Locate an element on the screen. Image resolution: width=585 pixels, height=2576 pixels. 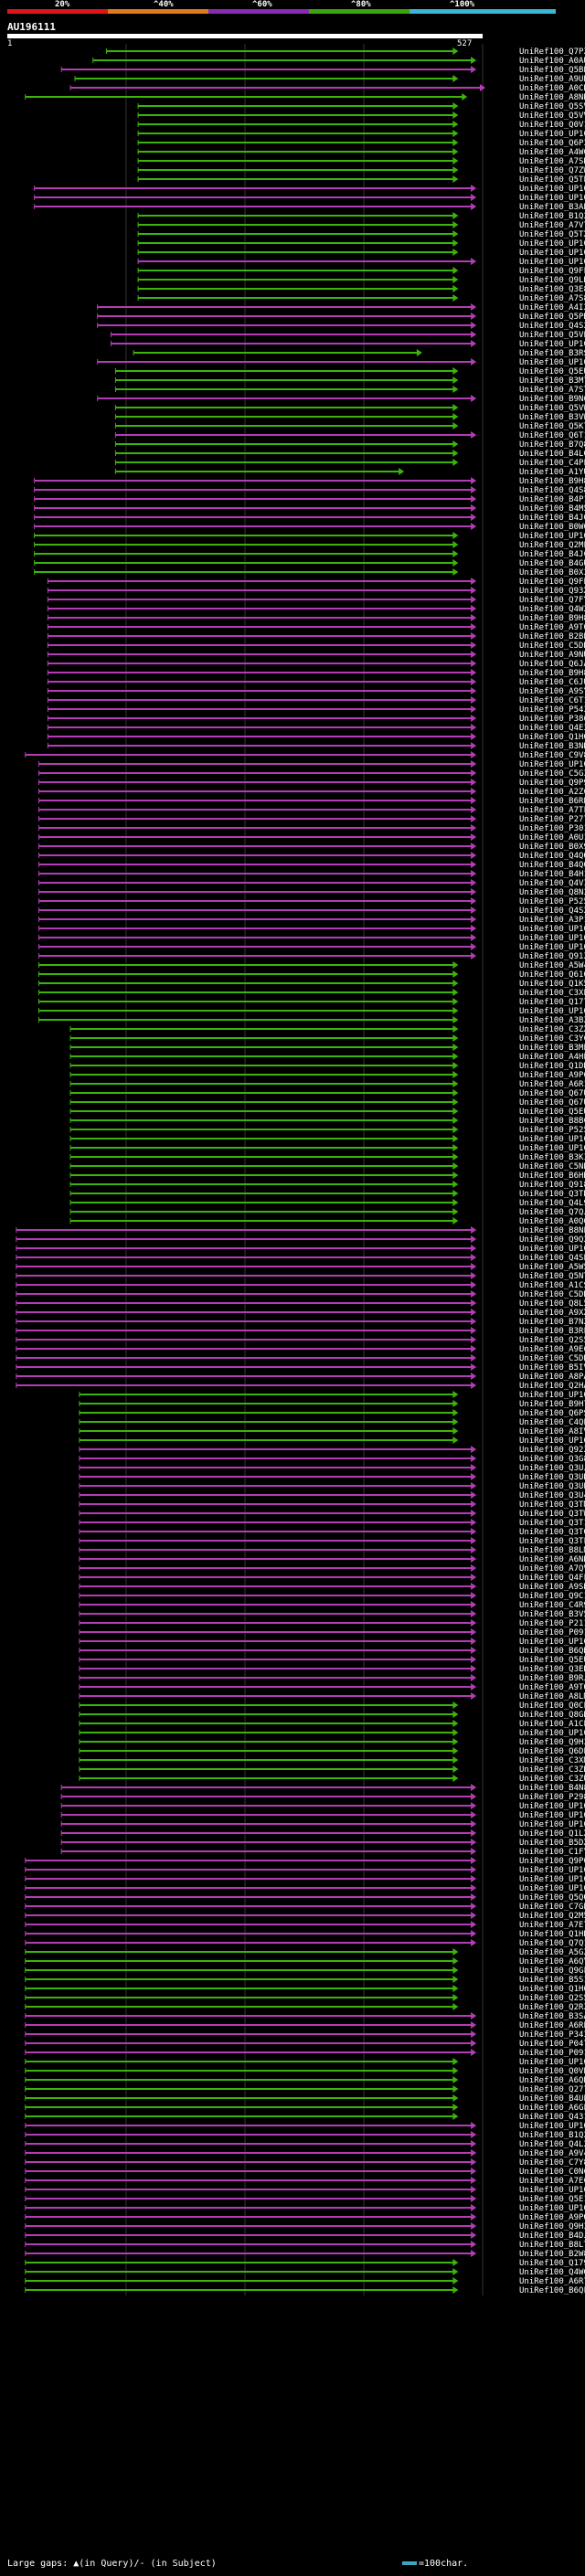
hit-row: UniRef100_A9XXW2 is located at coordinates (300, 1313).